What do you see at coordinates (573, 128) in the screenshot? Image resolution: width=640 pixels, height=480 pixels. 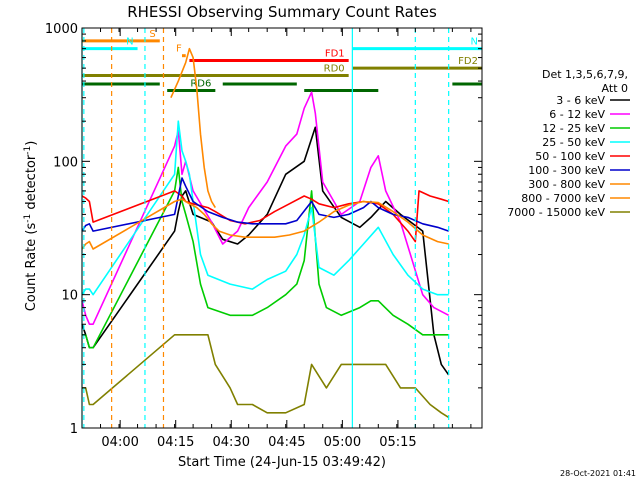 I see `legend-label-2: 12 - 25 keV` at bounding box center [573, 128].